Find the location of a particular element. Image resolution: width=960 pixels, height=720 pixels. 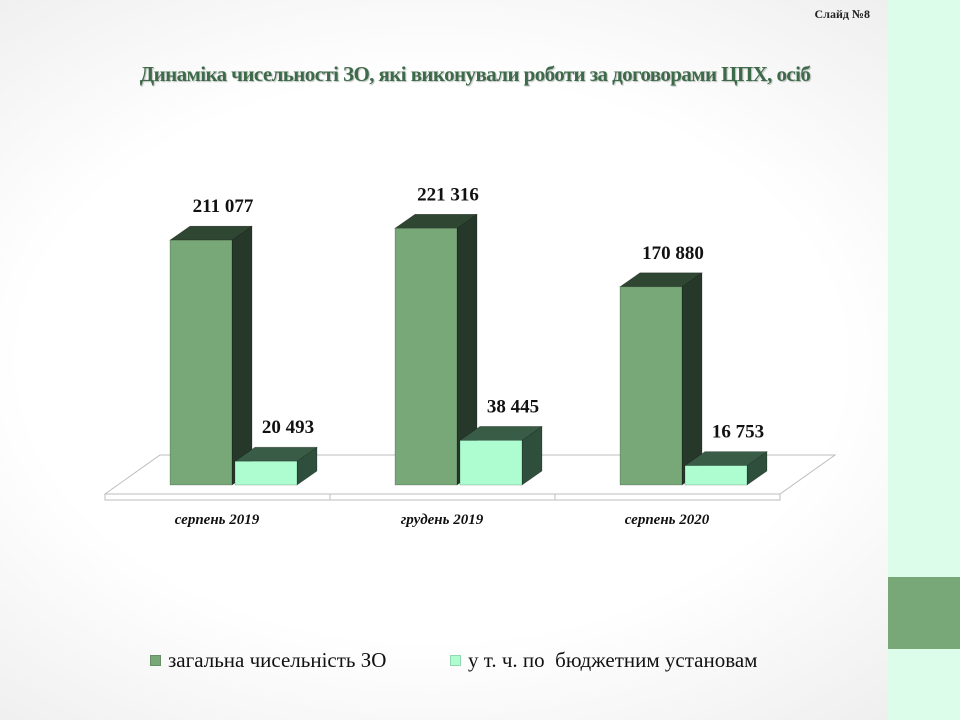

chart-floor-edge is located at coordinates (442, 497).